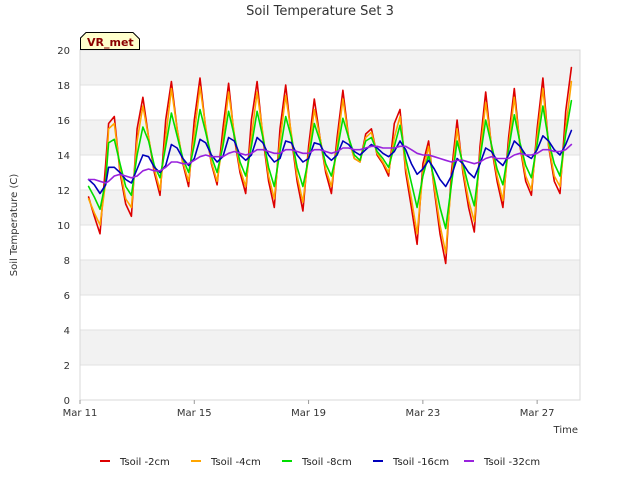  Describe the element at coordinates (67, 296) in the screenshot. I see `y-tick-label: 6` at that location.